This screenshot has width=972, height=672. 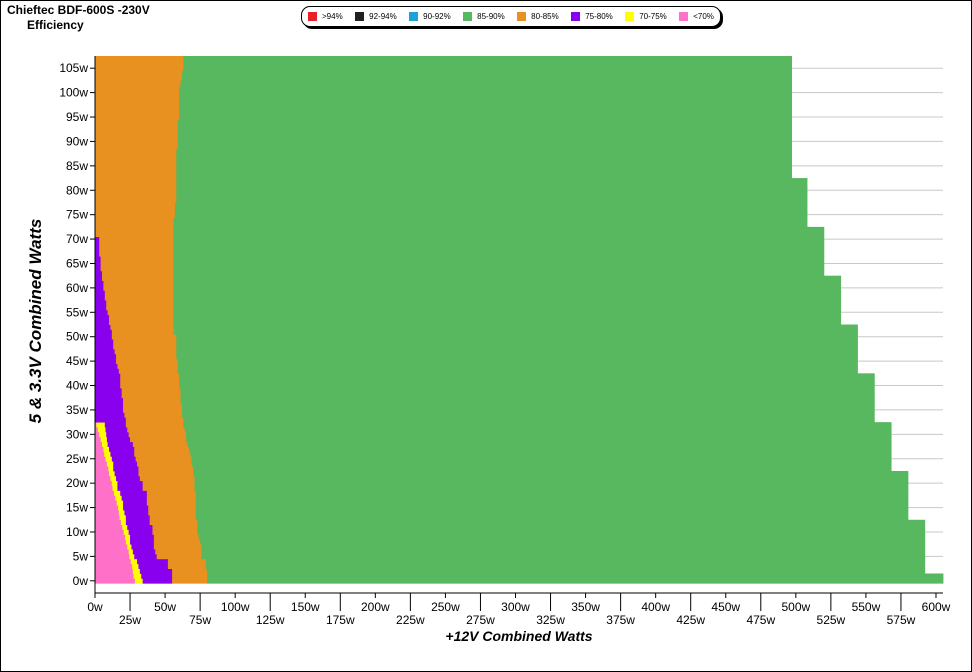 I want to click on y-tick-label: 85w, so click(x=77, y=166).